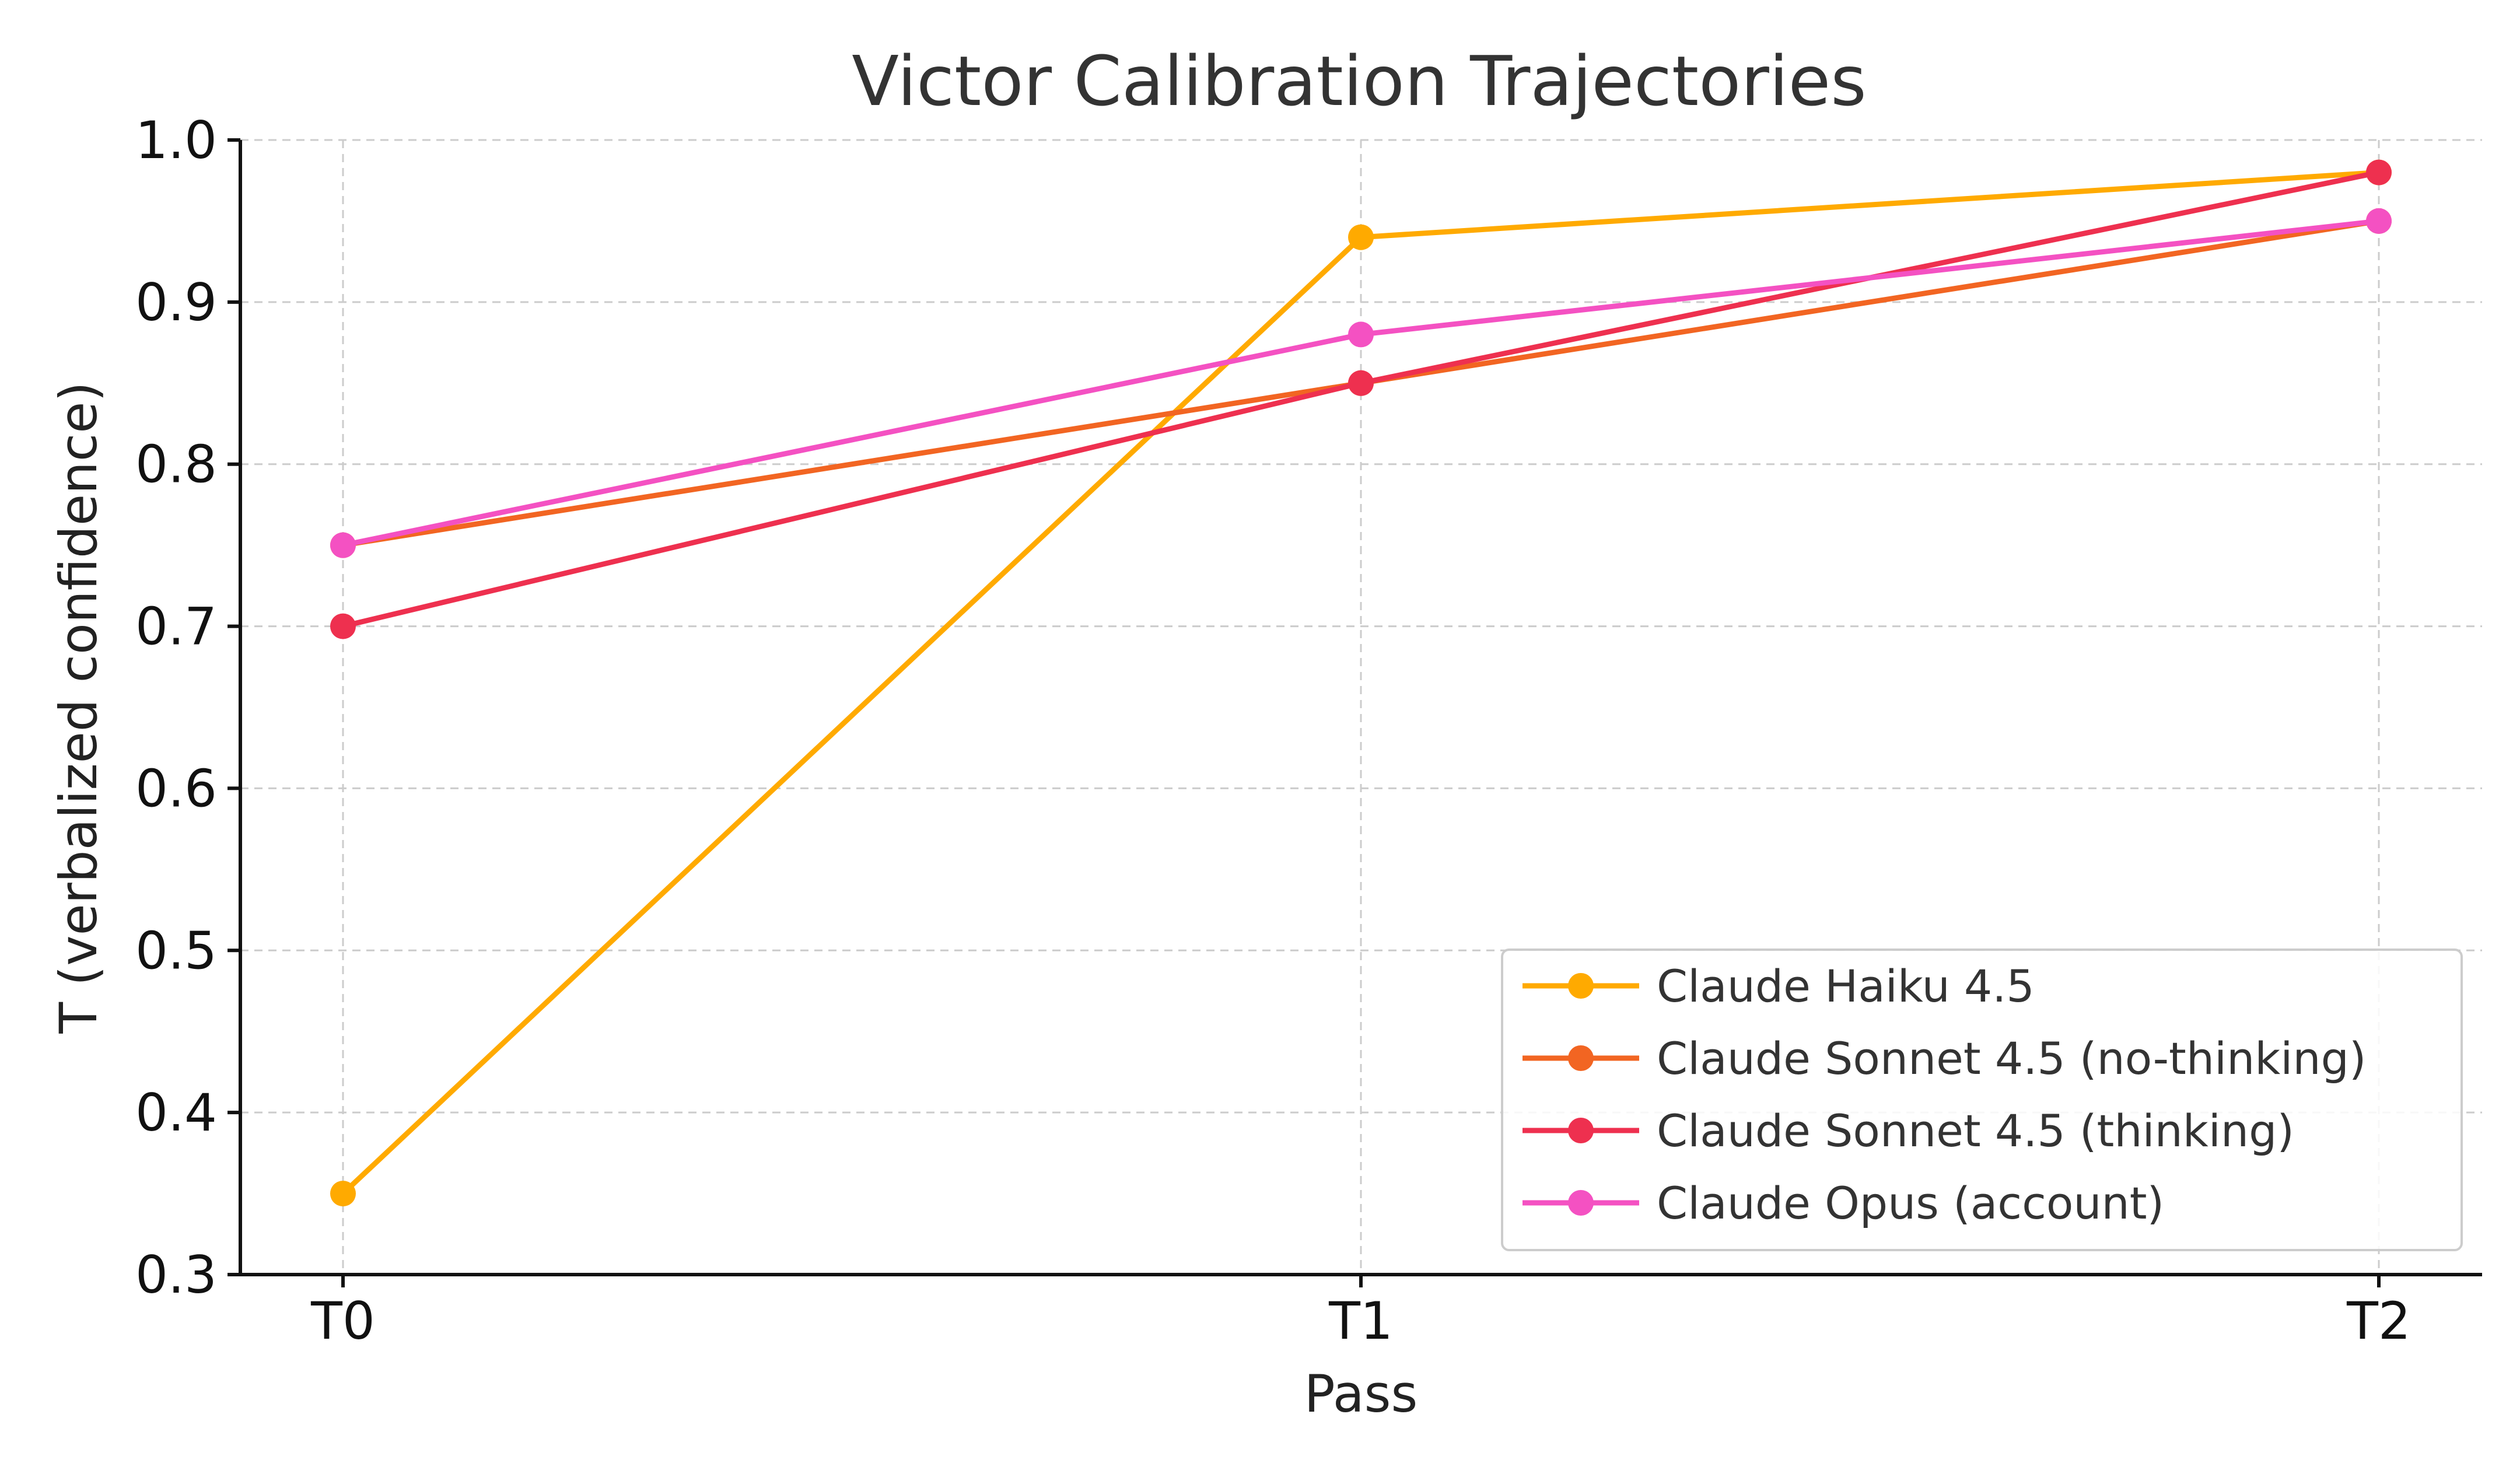 This screenshot has height=1470, width=2520. I want to click on legend-item: Claude Sonnet 4.5 (no-thinking), so click(1944, 1058).